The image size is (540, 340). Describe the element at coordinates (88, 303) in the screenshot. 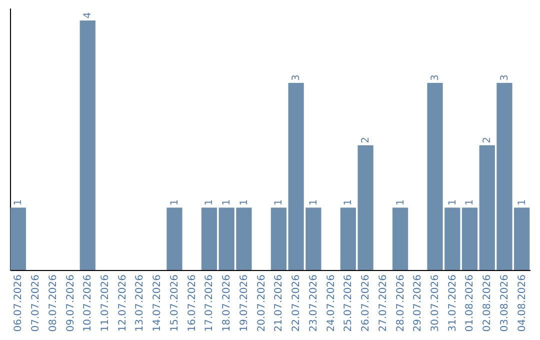

I see `x-tick-label: 10.07.2026` at that location.